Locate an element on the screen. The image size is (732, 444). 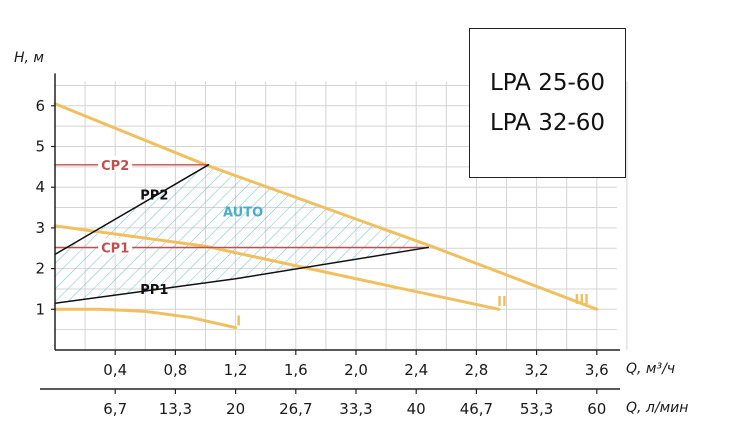
curve-label-pp1: PP1 is located at coordinates (154, 290).